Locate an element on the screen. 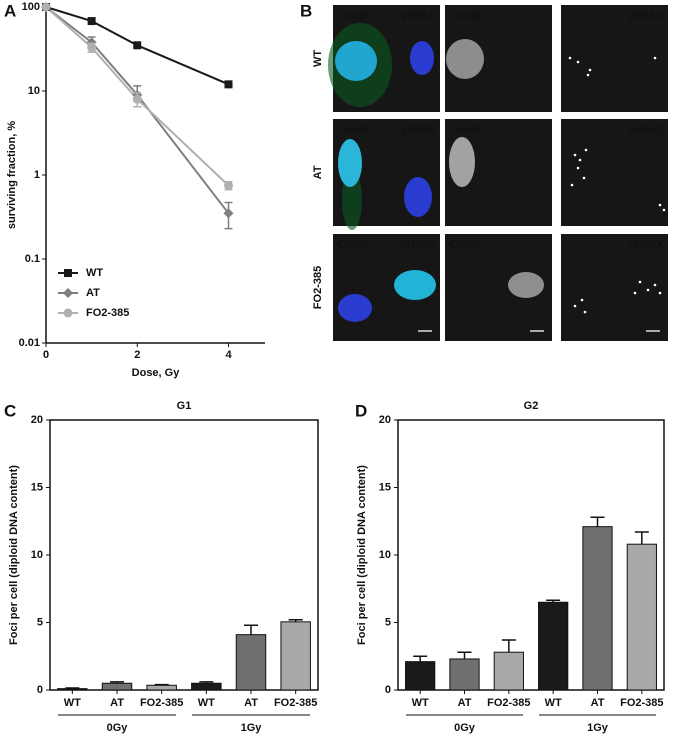 The image size is (673, 737). legend-label: AT is located at coordinates (93, 293).